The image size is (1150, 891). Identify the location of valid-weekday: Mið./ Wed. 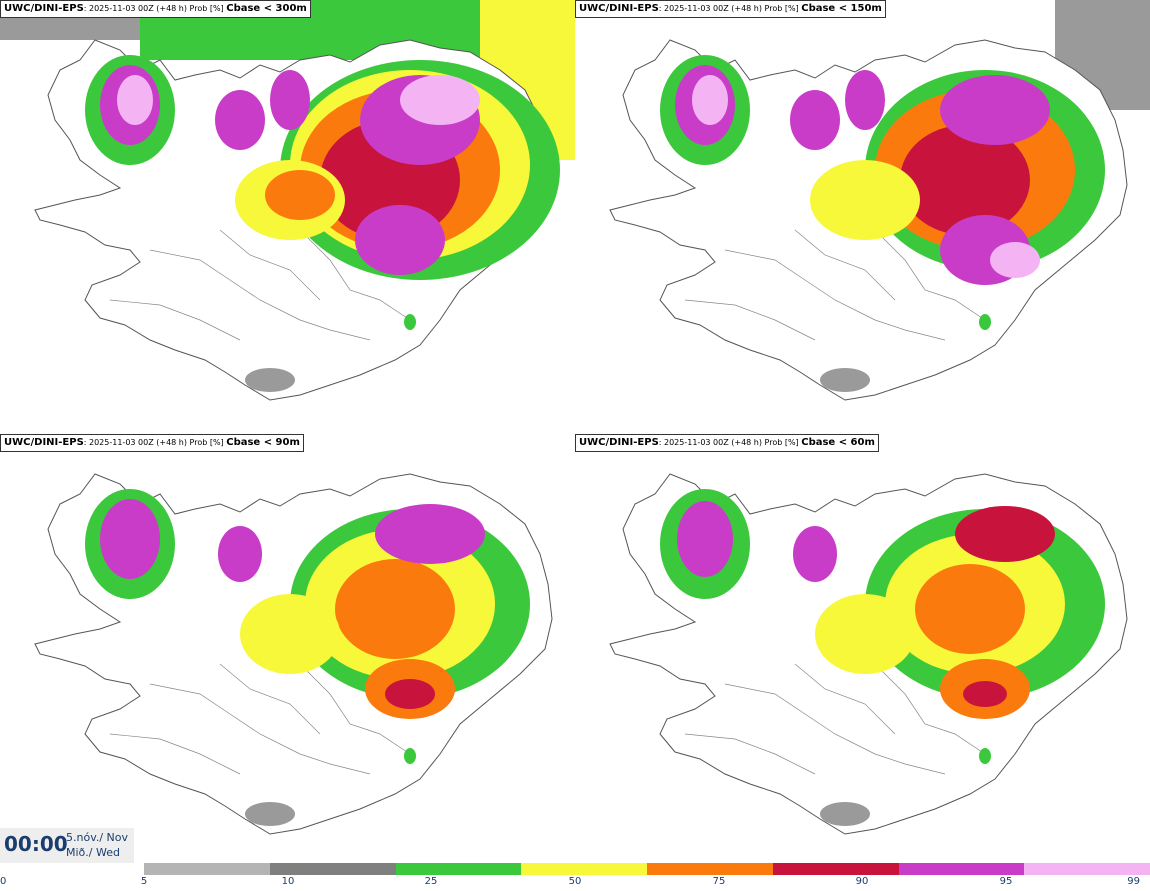
(93, 852).